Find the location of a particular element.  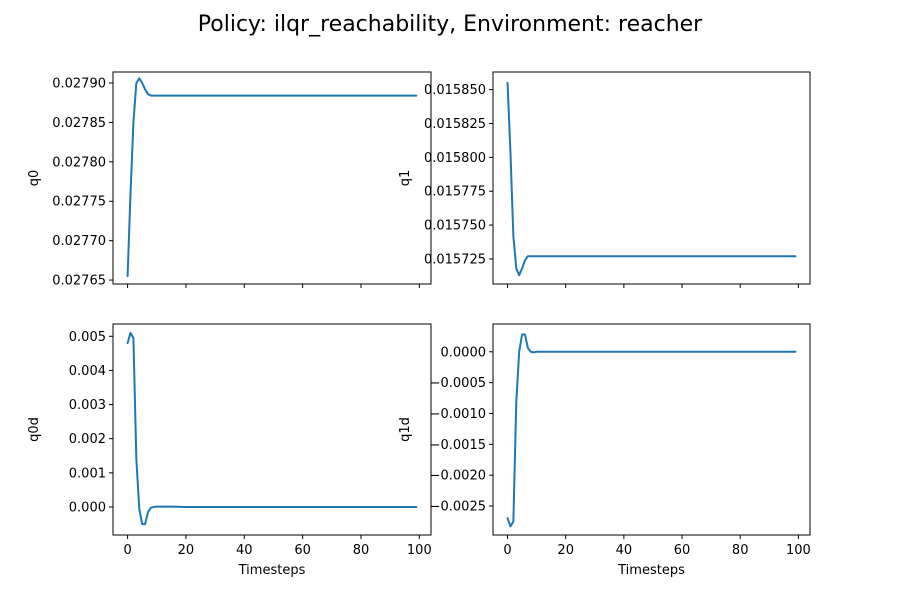

y-tick-label: 0.000 is located at coordinates (87, 508).